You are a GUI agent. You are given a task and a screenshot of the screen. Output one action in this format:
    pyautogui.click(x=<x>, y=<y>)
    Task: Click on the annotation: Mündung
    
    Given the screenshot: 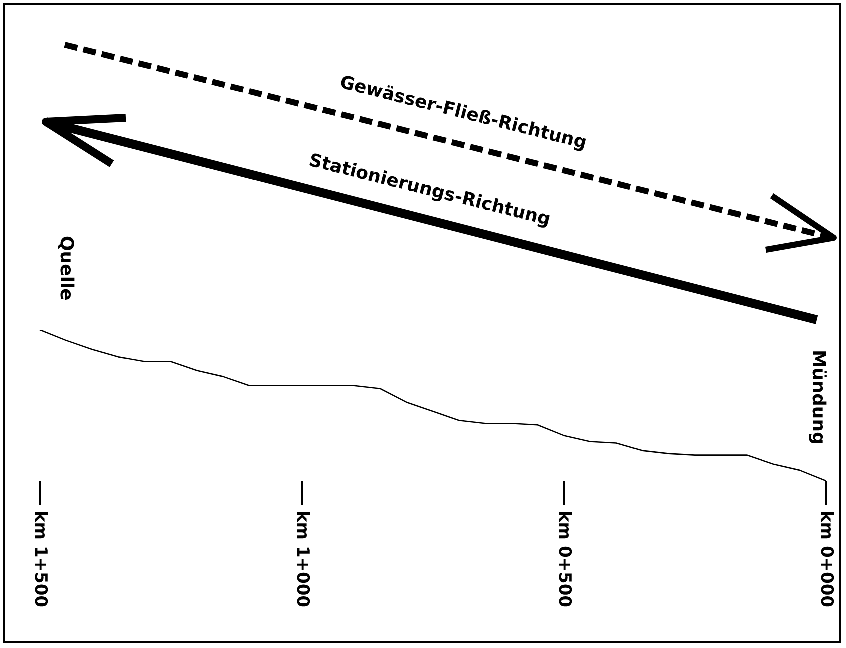 What is the action you would take?
    pyautogui.click(x=818, y=397)
    